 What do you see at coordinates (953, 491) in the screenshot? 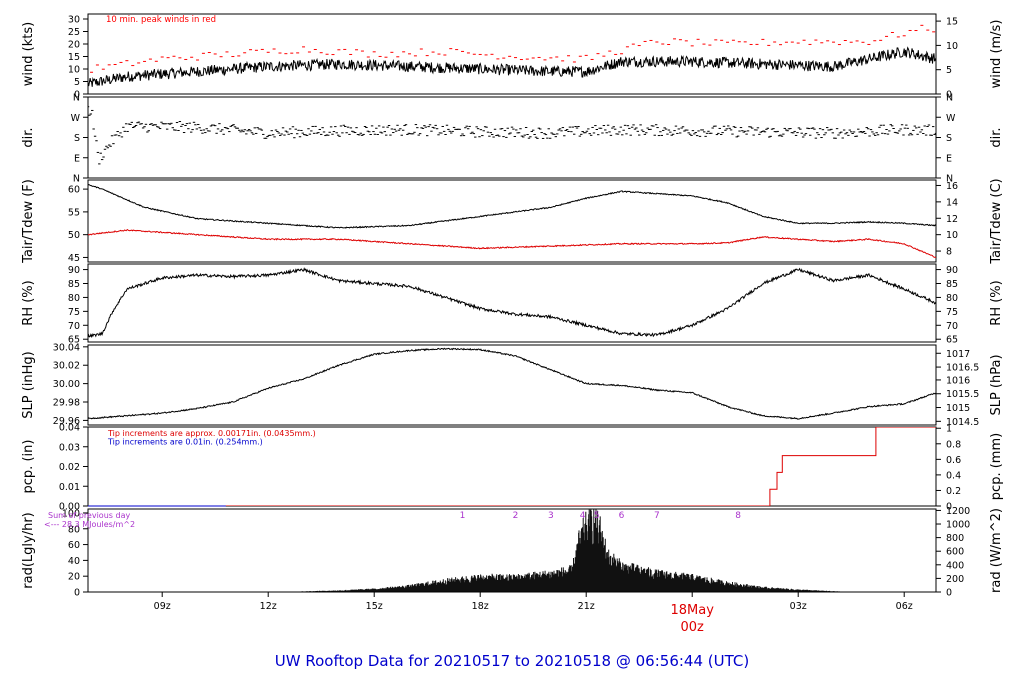
I see `pcp-right-tick-label: 0.2` at bounding box center [953, 491].